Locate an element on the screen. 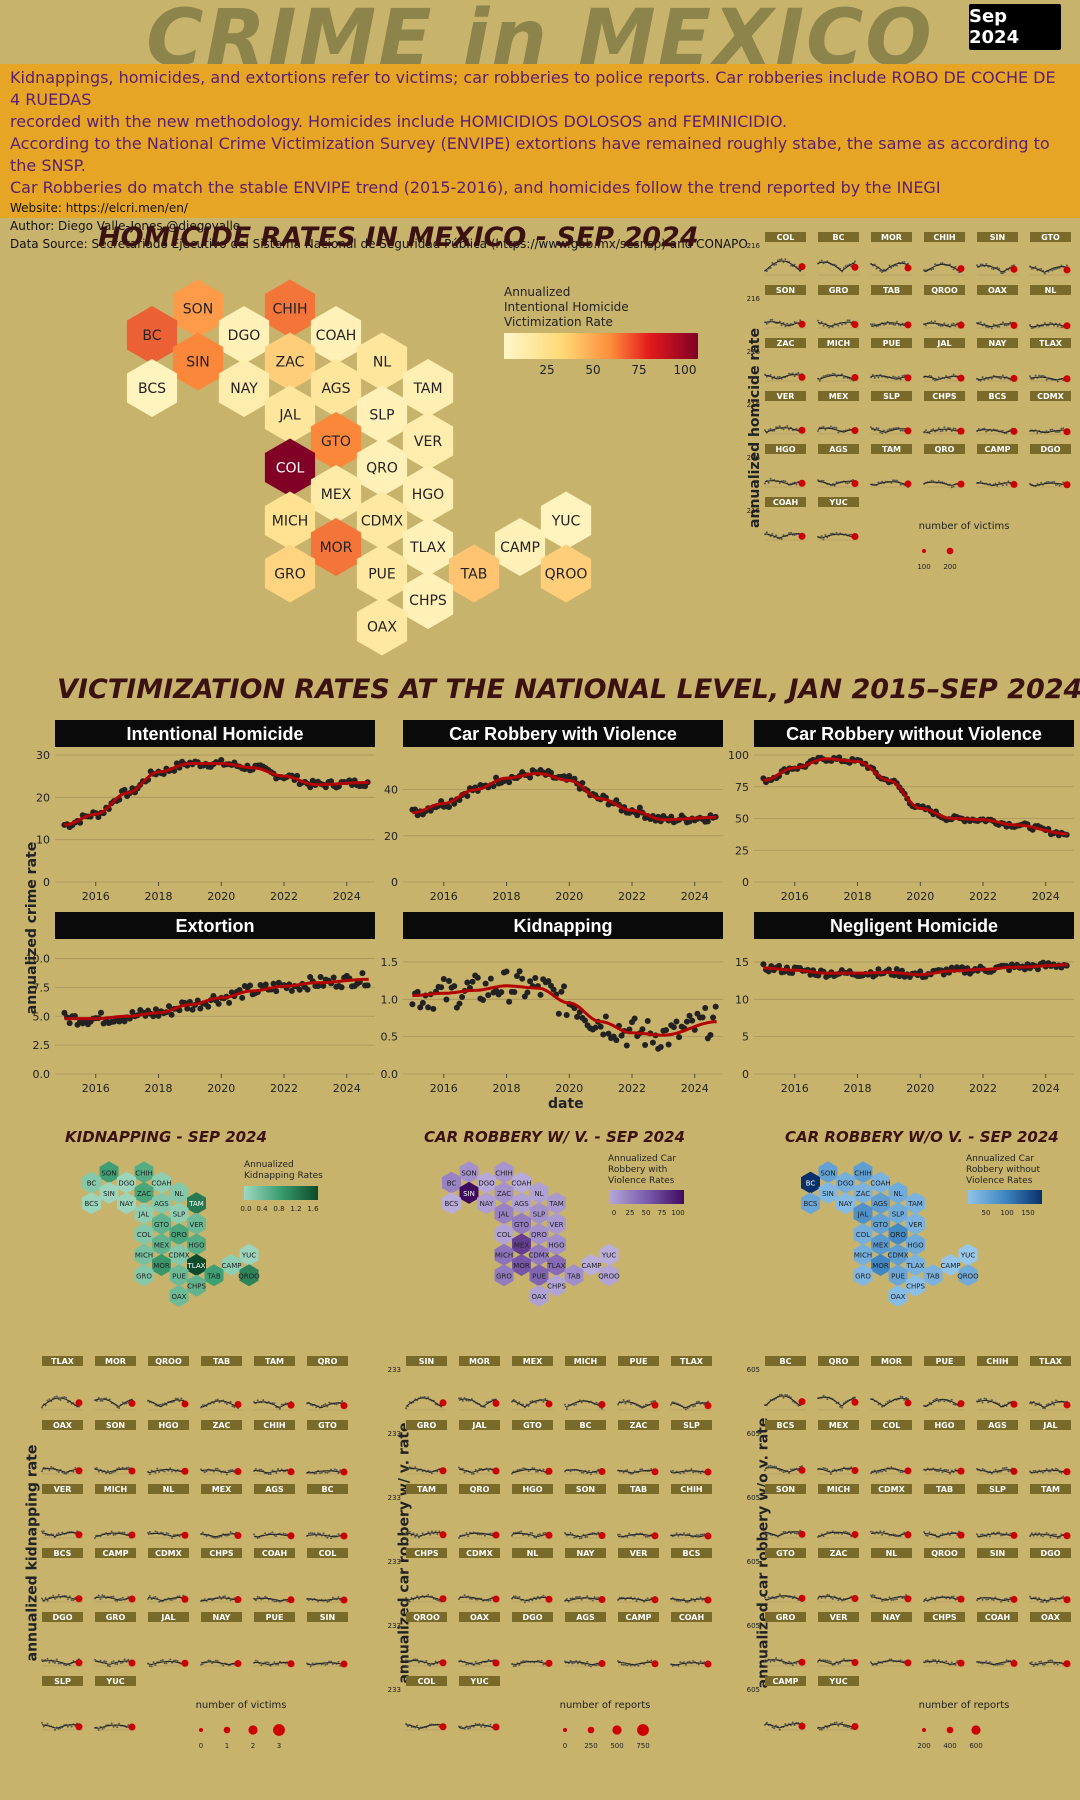 The width and height of the screenshot is (1080, 1800). y-tick-label: 0 is located at coordinates (46, 882).